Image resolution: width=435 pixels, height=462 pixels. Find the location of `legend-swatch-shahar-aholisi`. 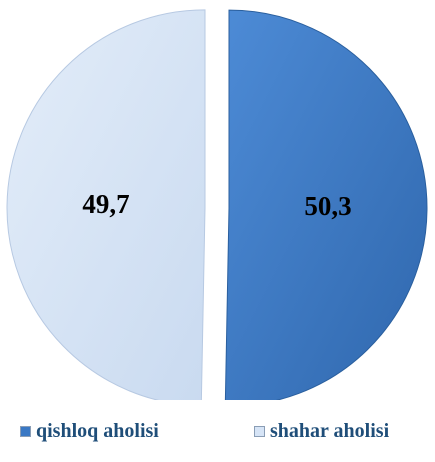

legend-swatch-shahar-aholisi is located at coordinates (259, 431).